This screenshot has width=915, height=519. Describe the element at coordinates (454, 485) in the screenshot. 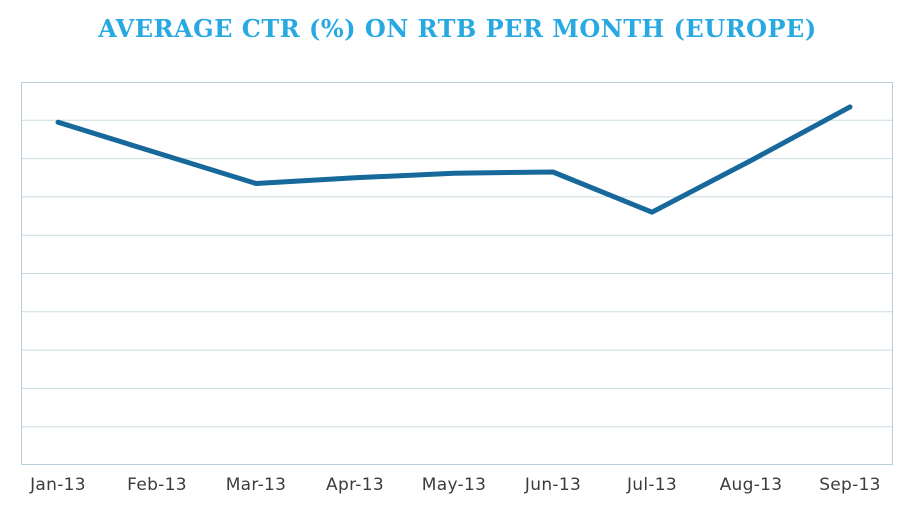

I see `x-axis-label: May-13` at that location.